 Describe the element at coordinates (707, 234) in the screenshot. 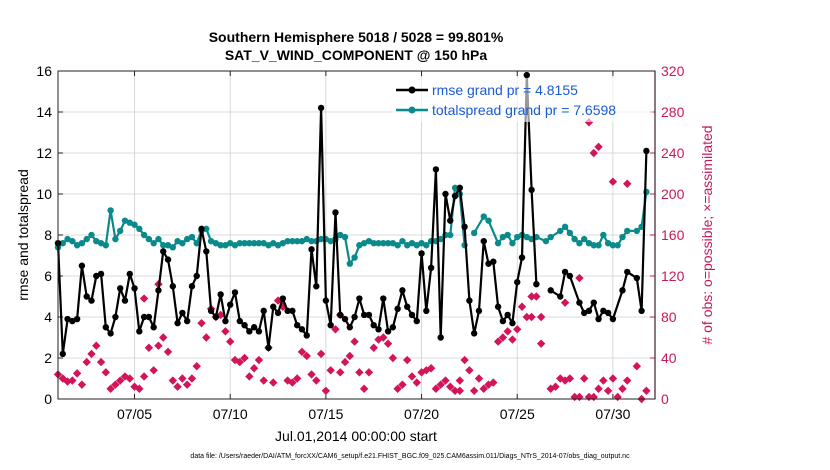

I see `y-axis-right-label: # of obs: o=possible; ×=assimilated` at that location.